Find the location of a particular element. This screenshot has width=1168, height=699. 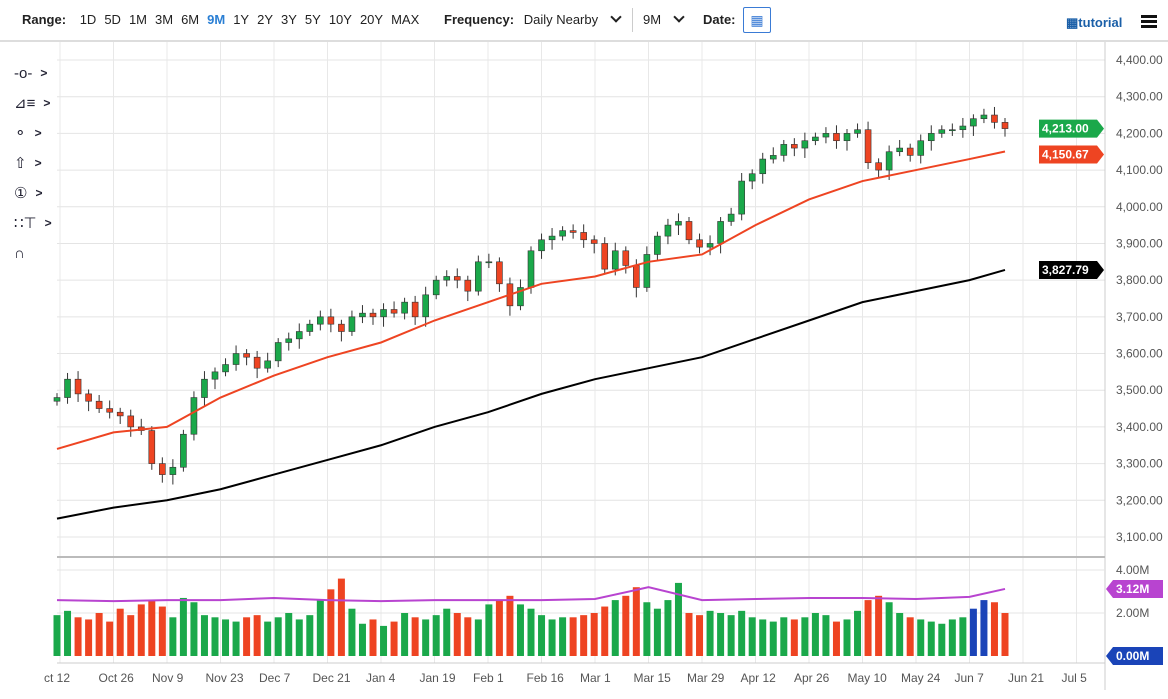

date-label: Date: is located at coordinates (719, 19).